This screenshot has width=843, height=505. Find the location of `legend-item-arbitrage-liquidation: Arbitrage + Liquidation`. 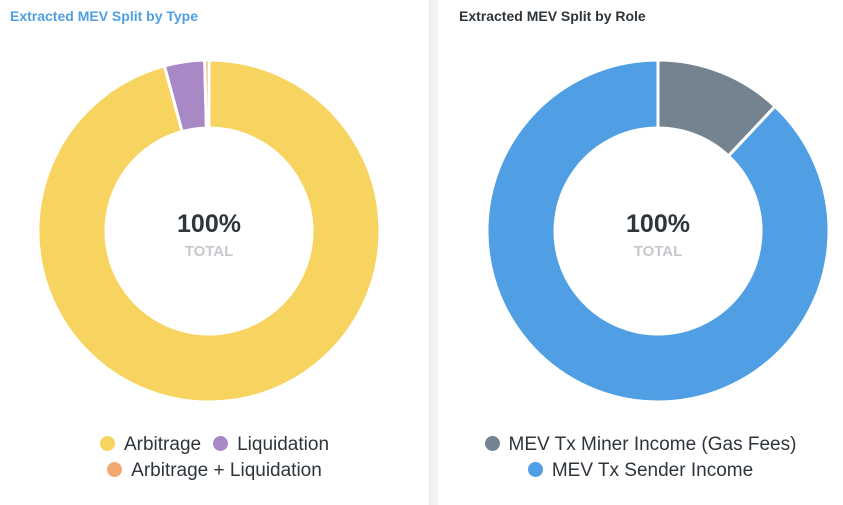

legend-item-arbitrage-liquidation: Arbitrage + Liquidation is located at coordinates (214, 471).